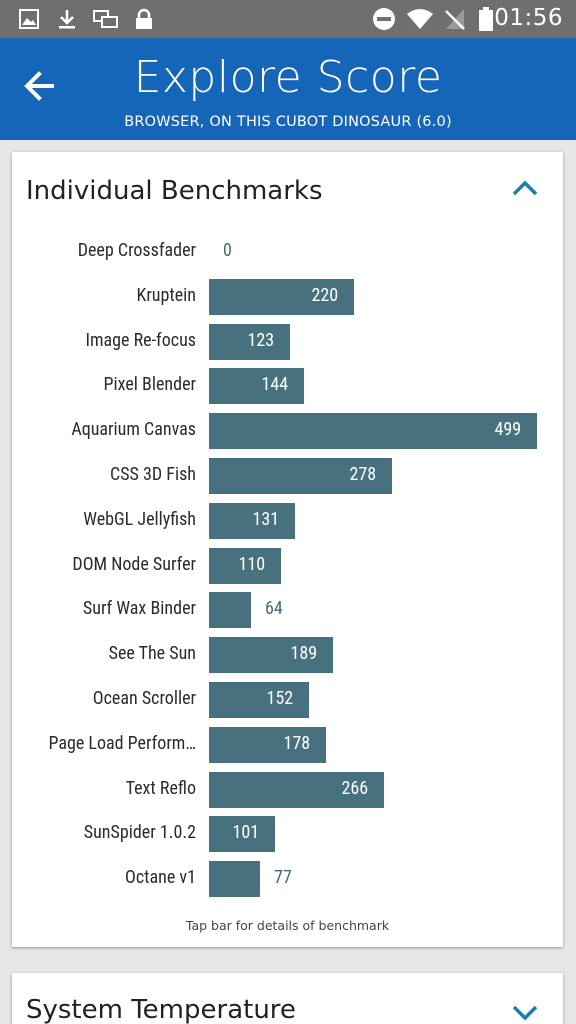 This screenshot has height=1024, width=576. I want to click on benchmark-row: Octane v1 77, so click(287, 879).